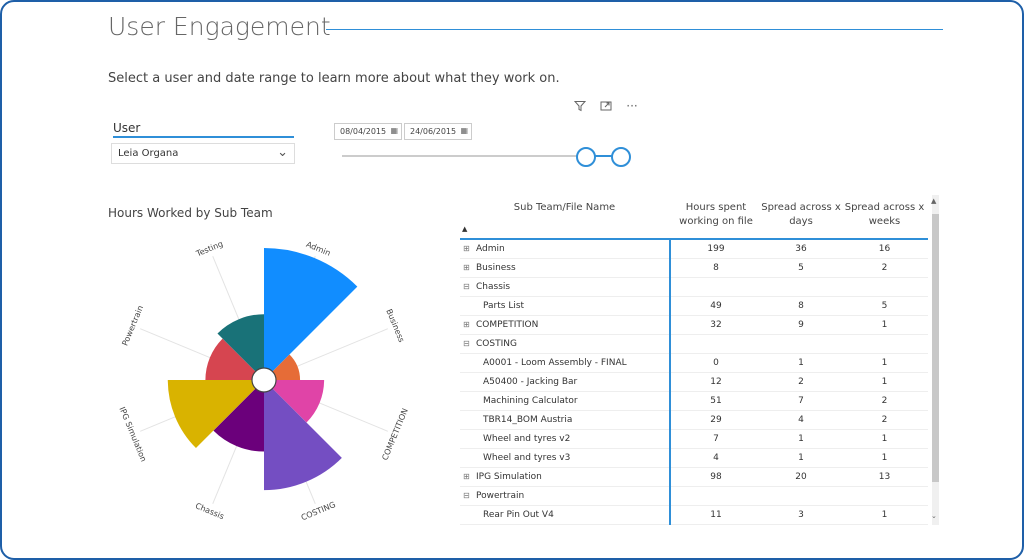 This screenshot has width=1024, height=560. What do you see at coordinates (716, 401) in the screenshot?
I see `row-hours: 51` at bounding box center [716, 401].